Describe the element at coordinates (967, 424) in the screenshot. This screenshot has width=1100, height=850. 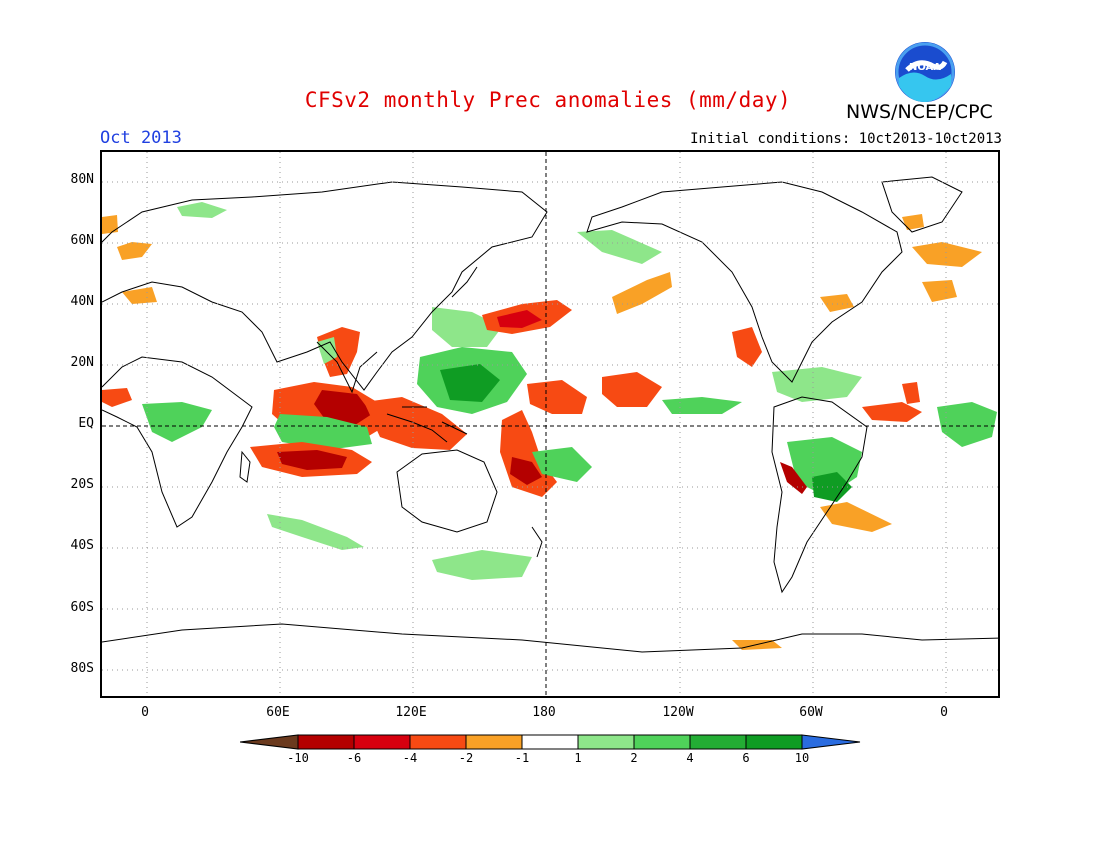
I see `c-africa-wet` at that location.